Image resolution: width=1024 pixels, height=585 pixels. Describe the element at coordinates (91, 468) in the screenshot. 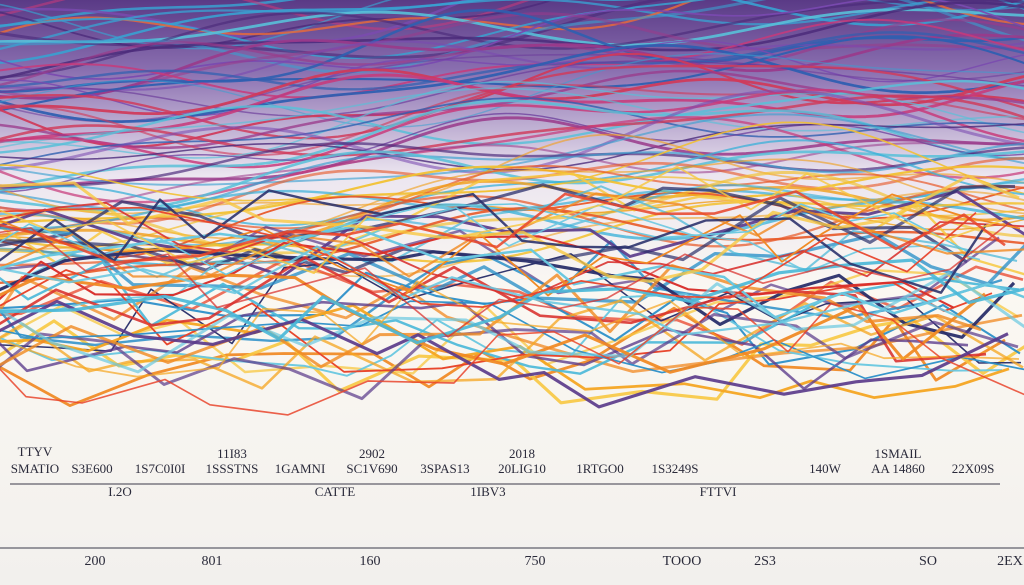

I see `label: S3E600` at that location.